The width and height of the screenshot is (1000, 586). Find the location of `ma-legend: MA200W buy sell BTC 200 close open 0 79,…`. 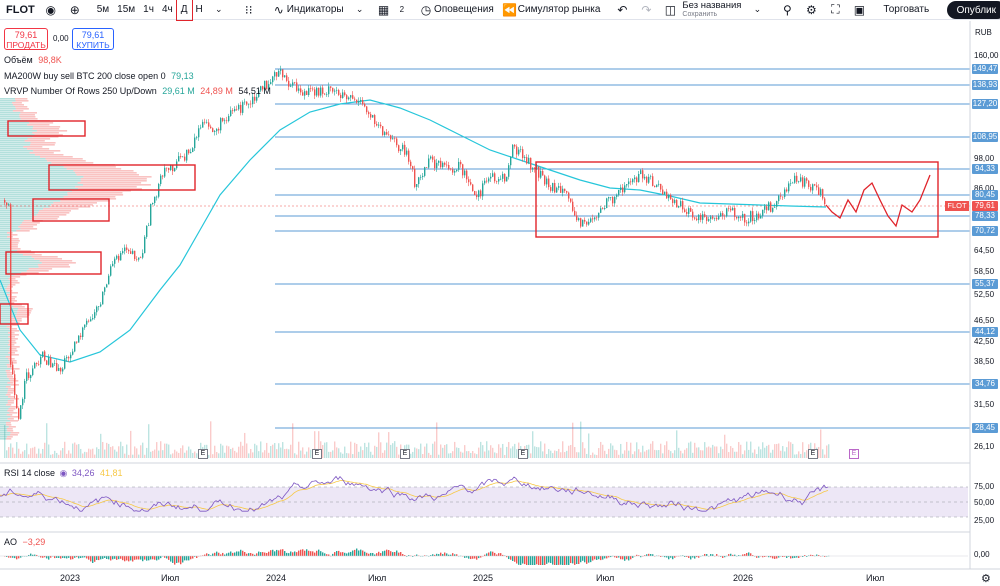

ma-legend: MA200W buy sell BTC 200 close open 0 79,… is located at coordinates (99, 76).